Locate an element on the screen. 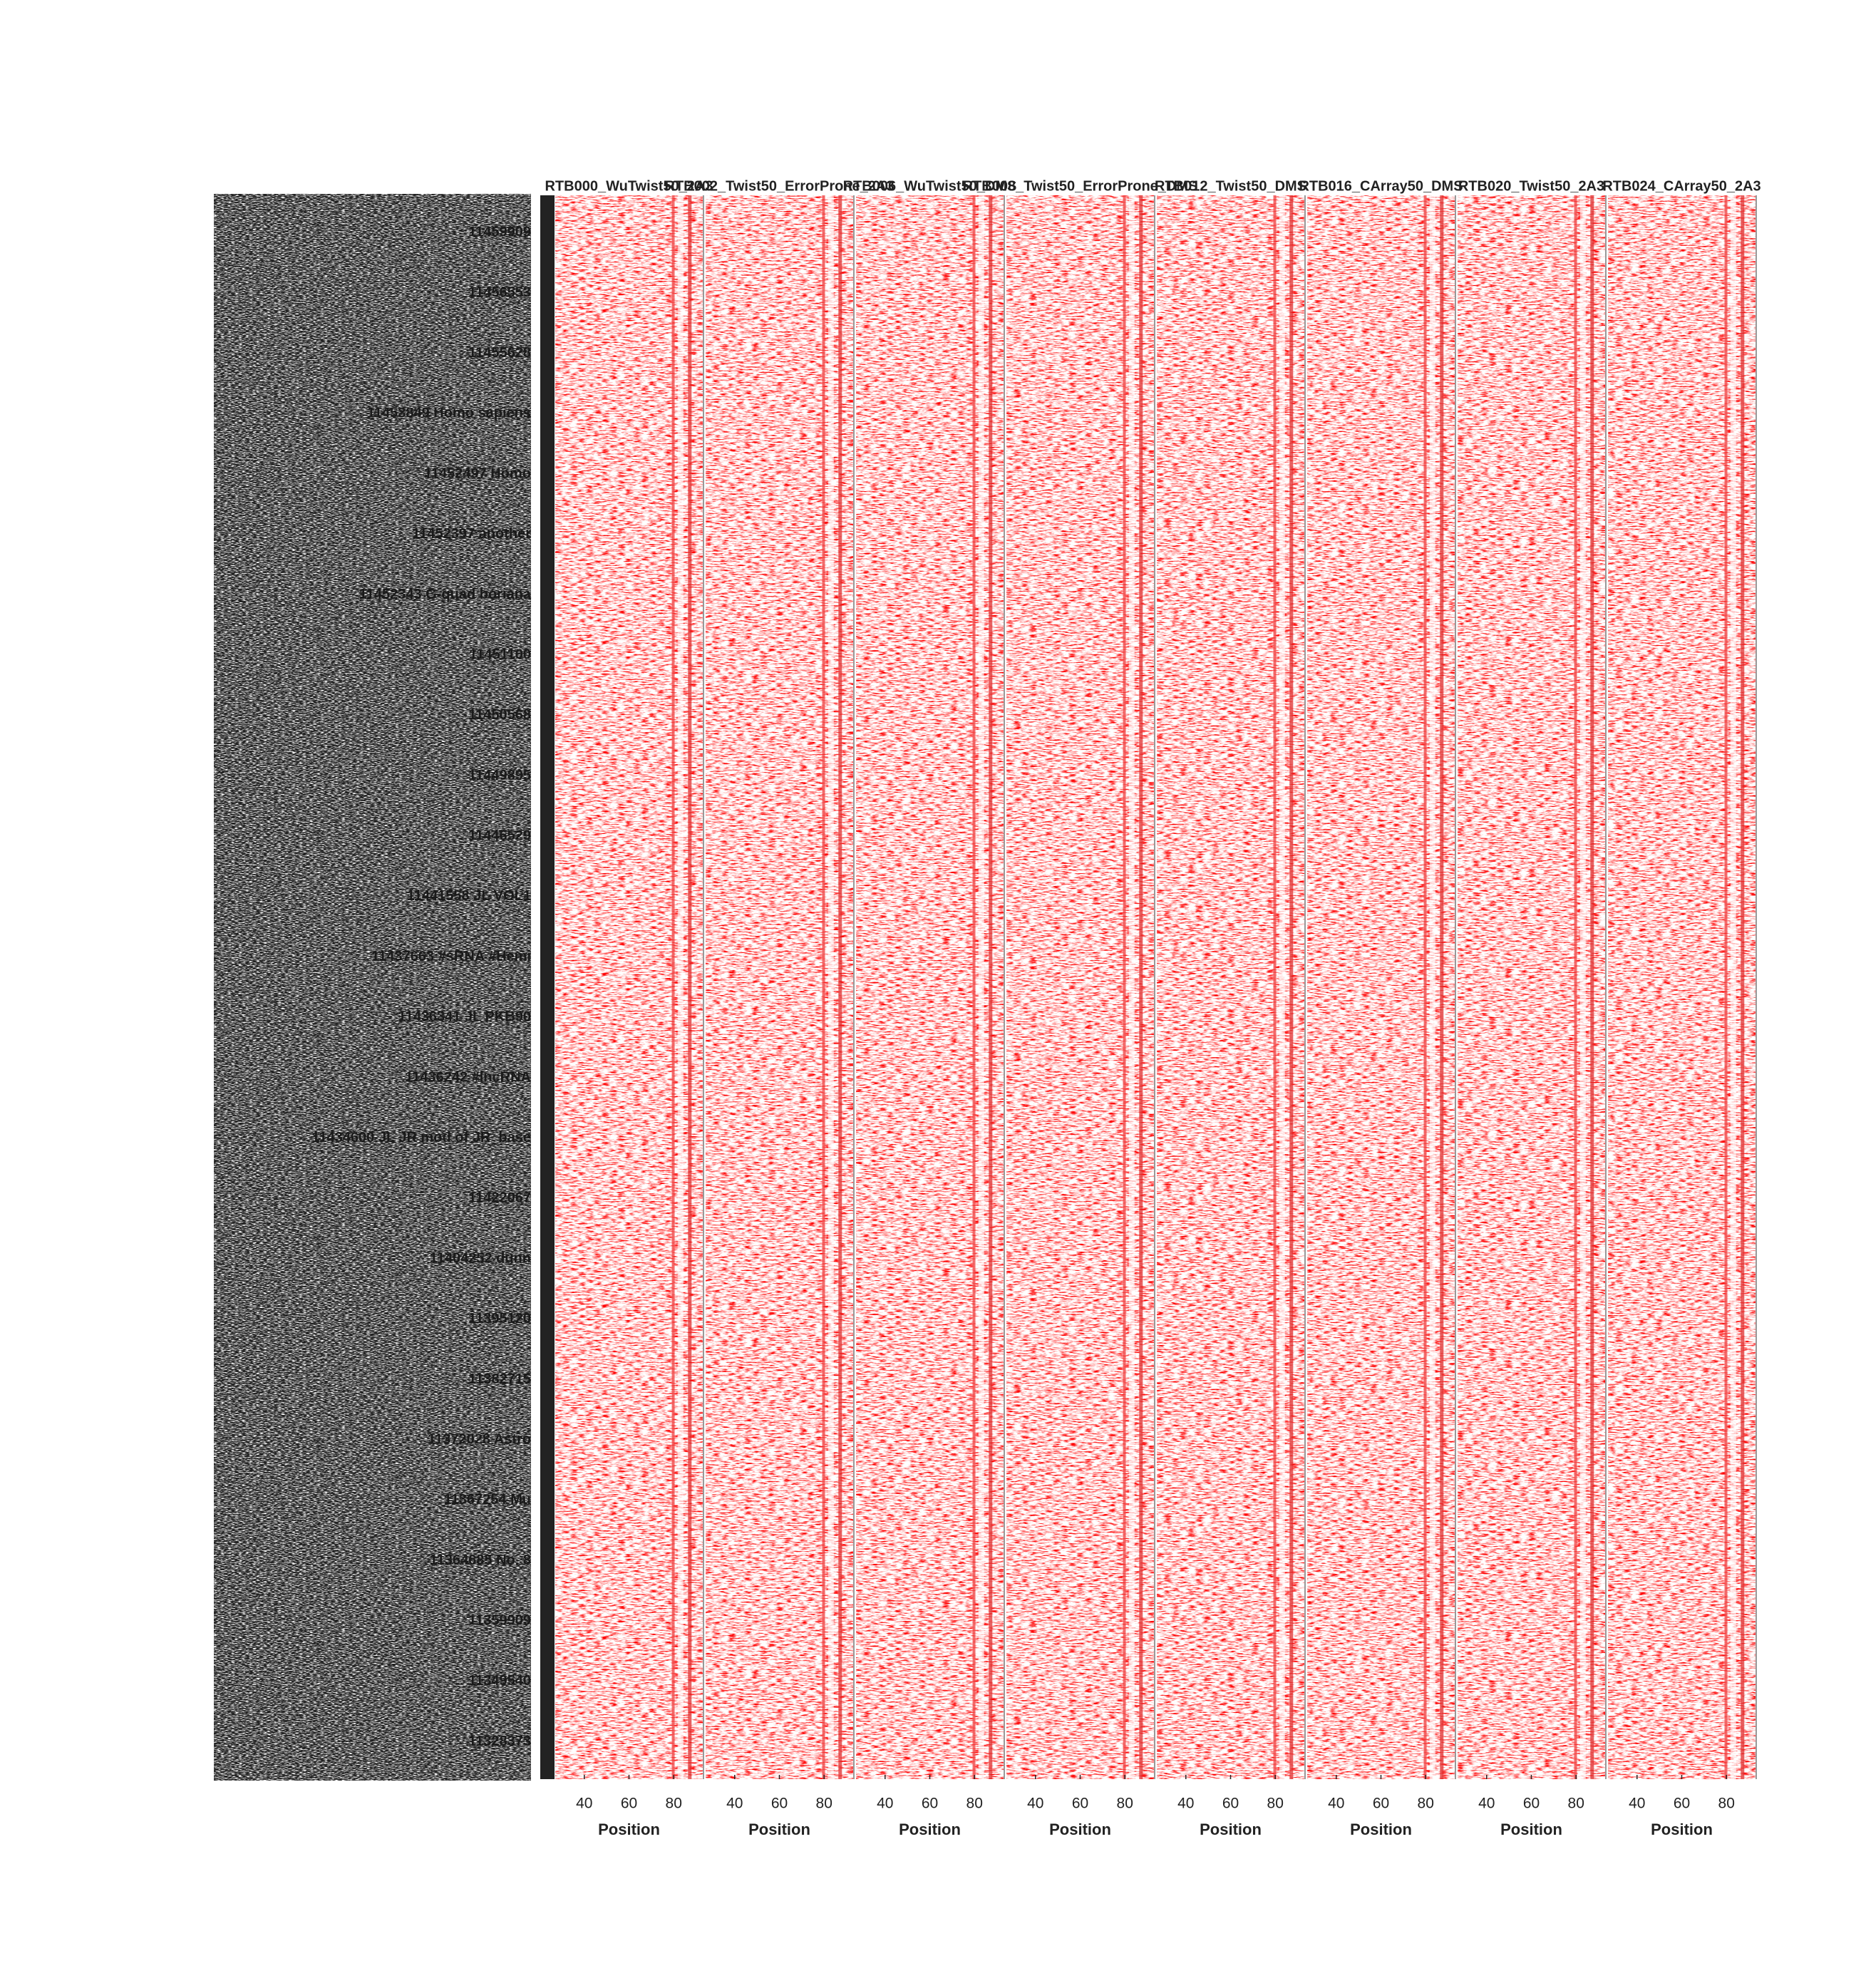 Image resolution: width=1856 pixels, height=1988 pixels. row-label: 11456553 is located at coordinates (499, 292).